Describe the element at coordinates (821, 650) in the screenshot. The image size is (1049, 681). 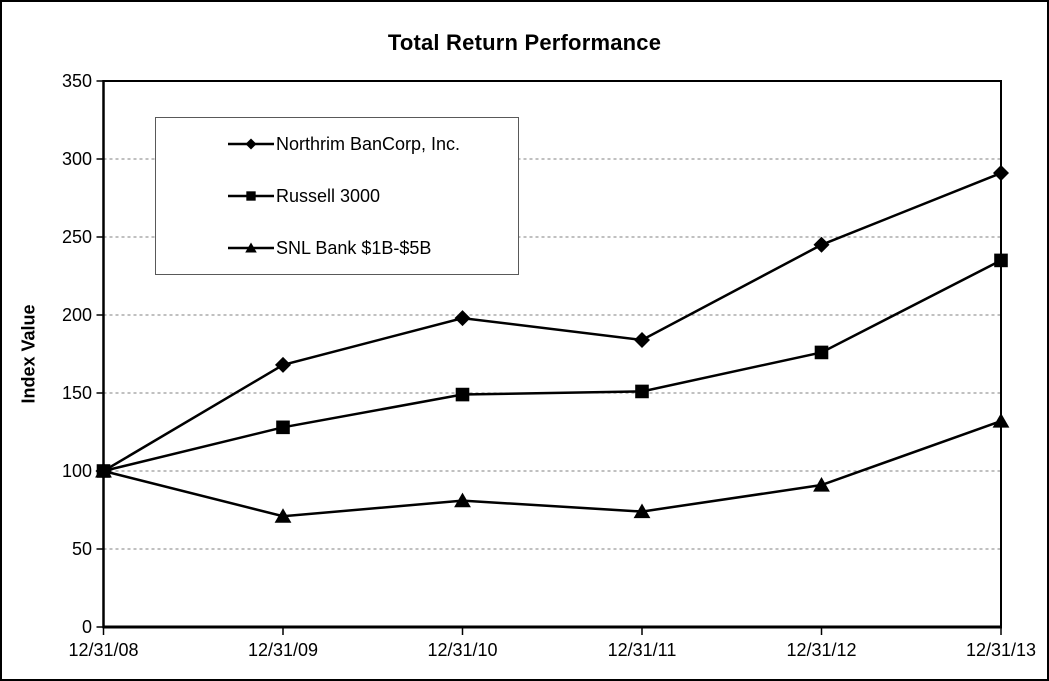
I see `x-tick-label: 12/31/12` at that location.